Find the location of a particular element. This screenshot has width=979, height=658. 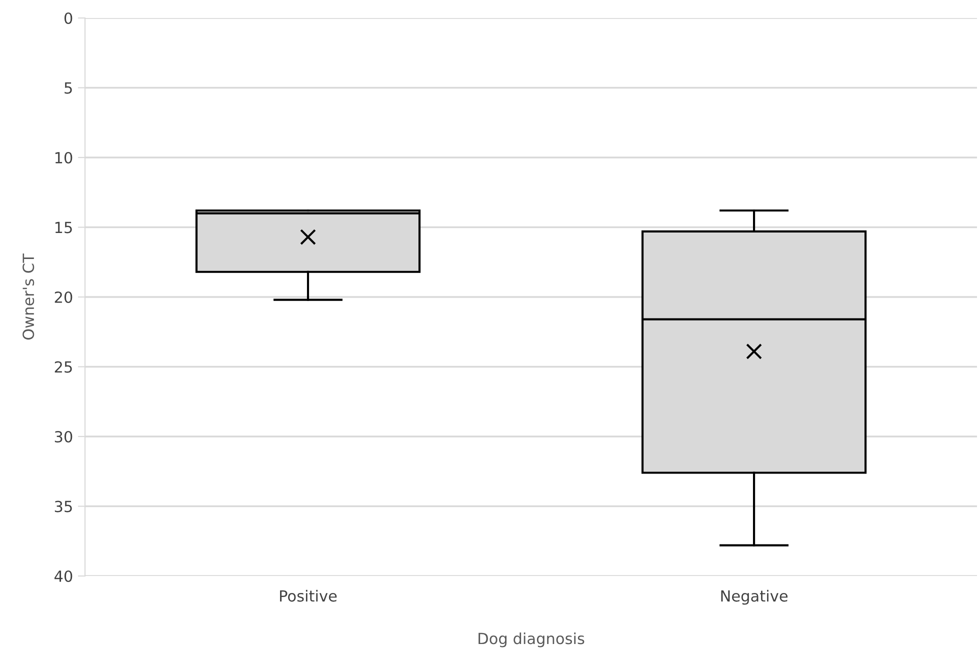

y-tick-label: 15 is located at coordinates (63, 228).